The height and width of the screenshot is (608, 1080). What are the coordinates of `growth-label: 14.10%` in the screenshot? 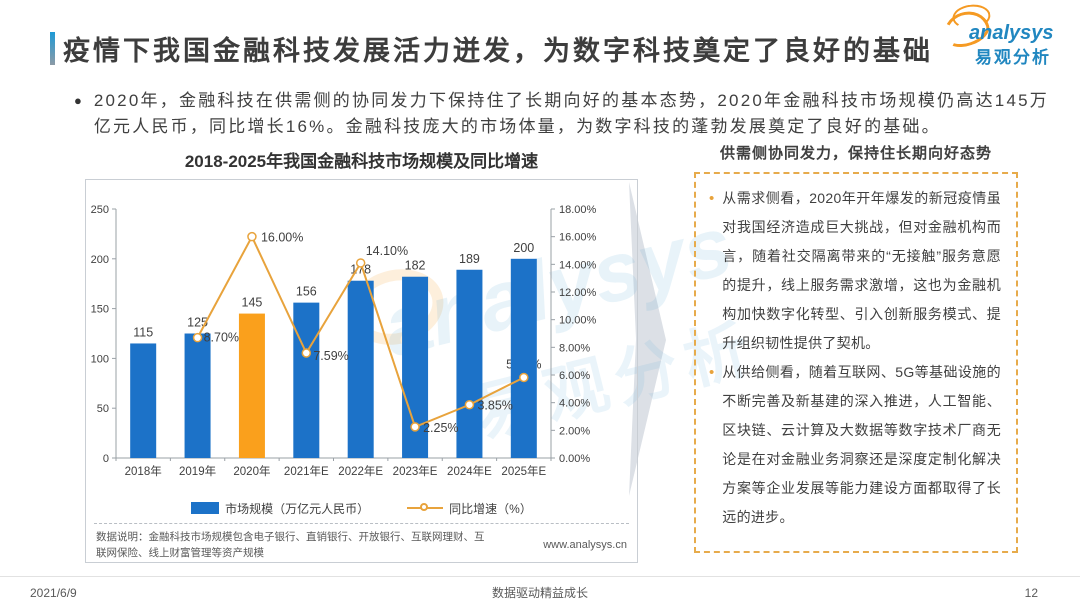 It's located at (387, 251).